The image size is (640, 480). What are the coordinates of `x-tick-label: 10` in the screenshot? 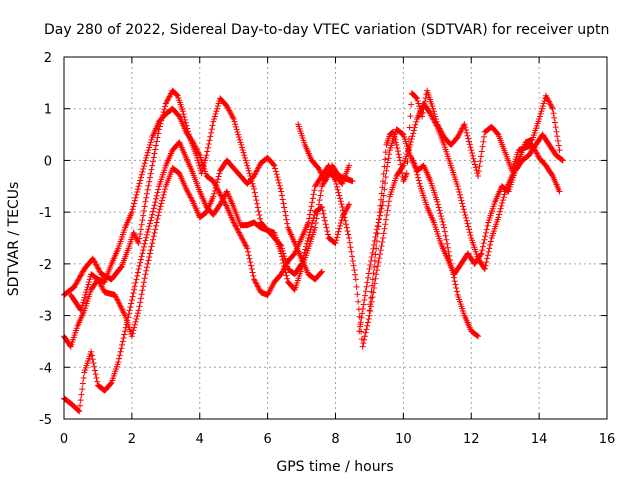 It's located at (403, 439).